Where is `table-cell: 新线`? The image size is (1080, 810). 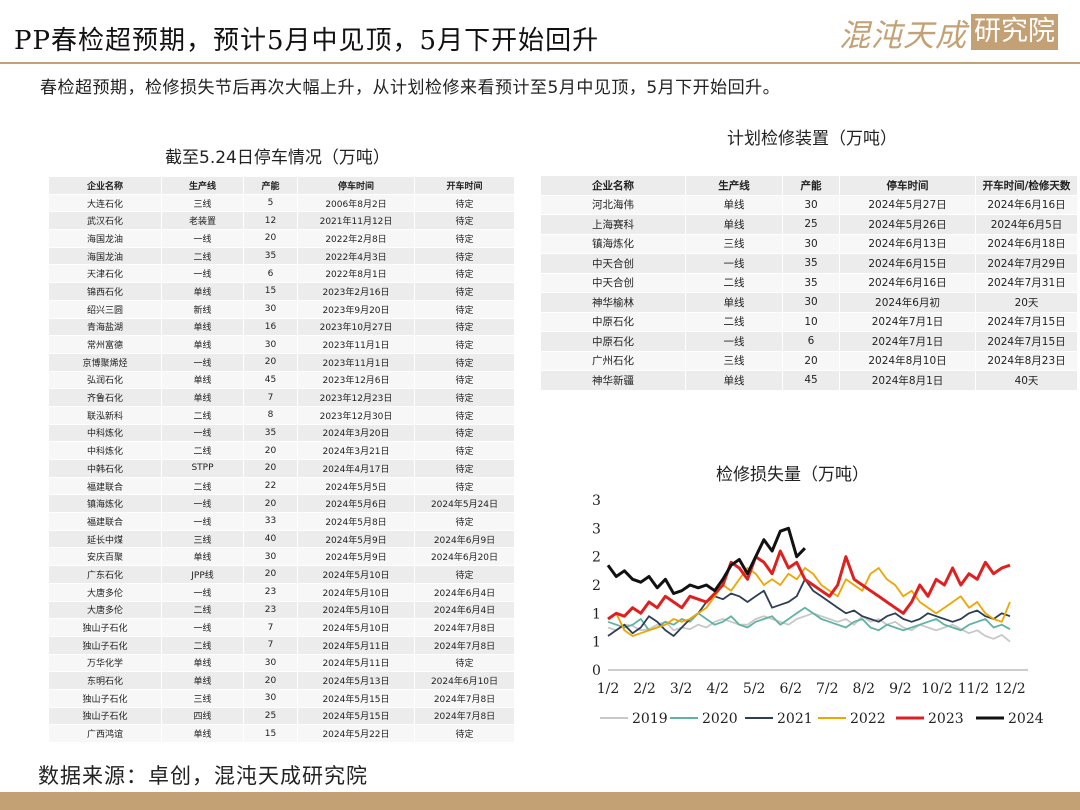 table-cell: 新线 is located at coordinates (202, 309).